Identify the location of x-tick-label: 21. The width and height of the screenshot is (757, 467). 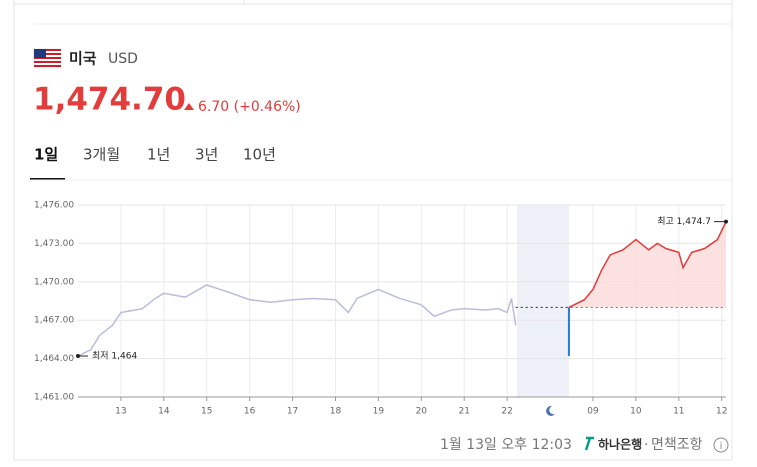
(463, 412).